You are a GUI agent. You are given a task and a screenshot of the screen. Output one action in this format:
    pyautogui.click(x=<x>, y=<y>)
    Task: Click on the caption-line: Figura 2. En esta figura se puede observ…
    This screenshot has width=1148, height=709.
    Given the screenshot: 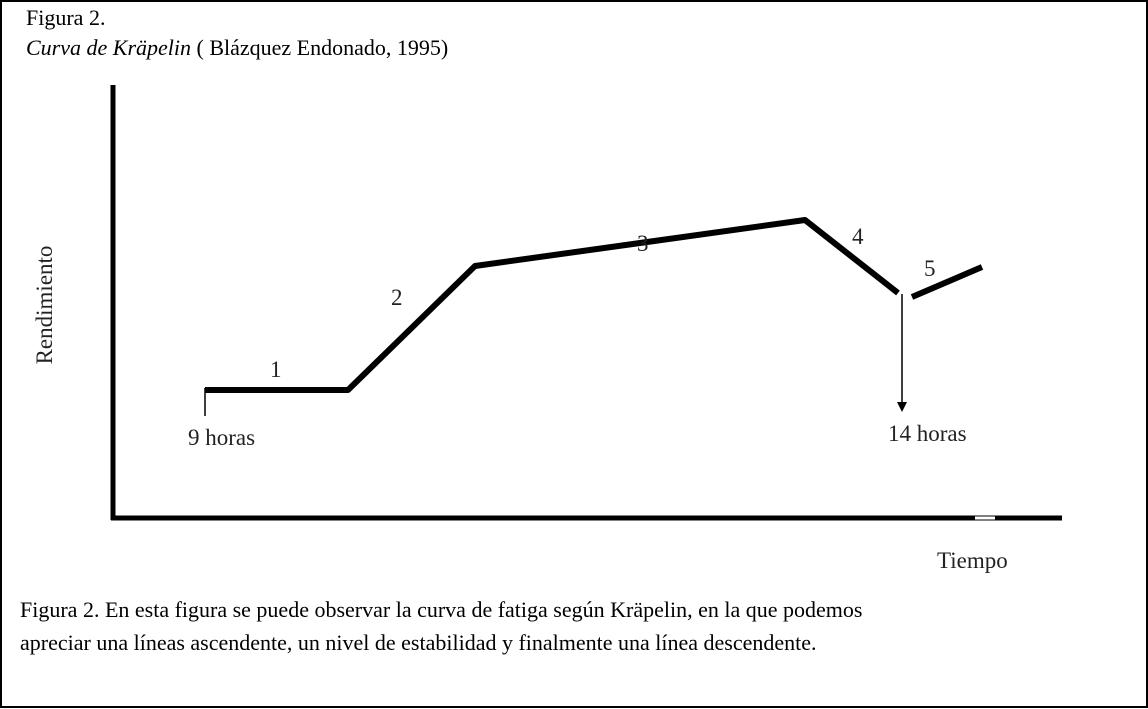 What is the action you would take?
    pyautogui.click(x=441, y=609)
    